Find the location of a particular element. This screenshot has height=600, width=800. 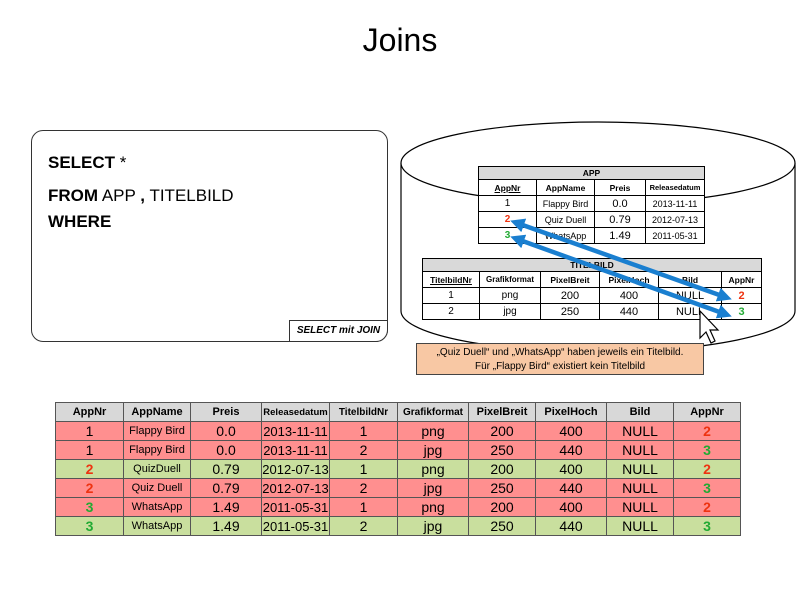

result-cell-appname: QuizDuell is located at coordinates (157, 469).